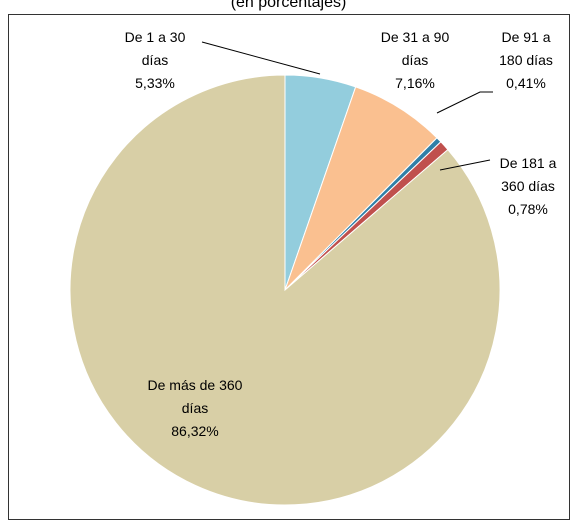  I want to click on data-label: De más de 360 días 86,32%, so click(195, 408).